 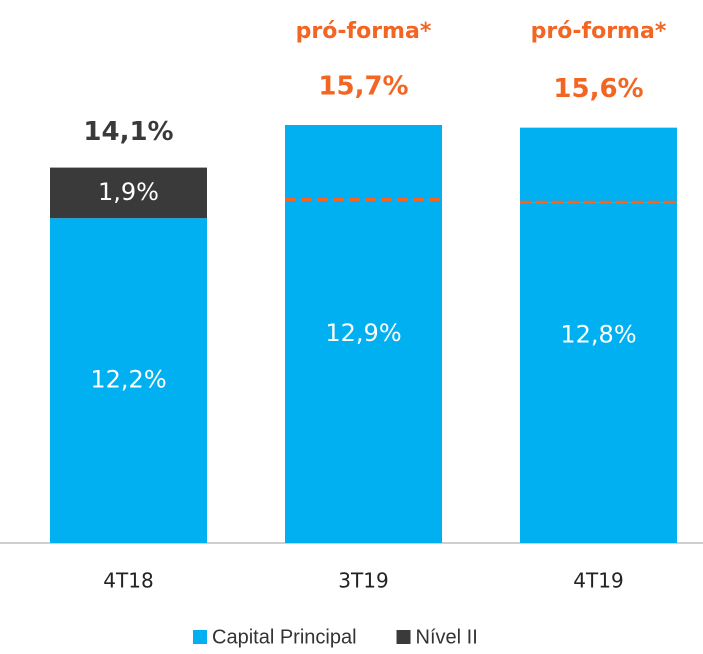 I want to click on total-label: 15,7%, so click(x=363, y=86).